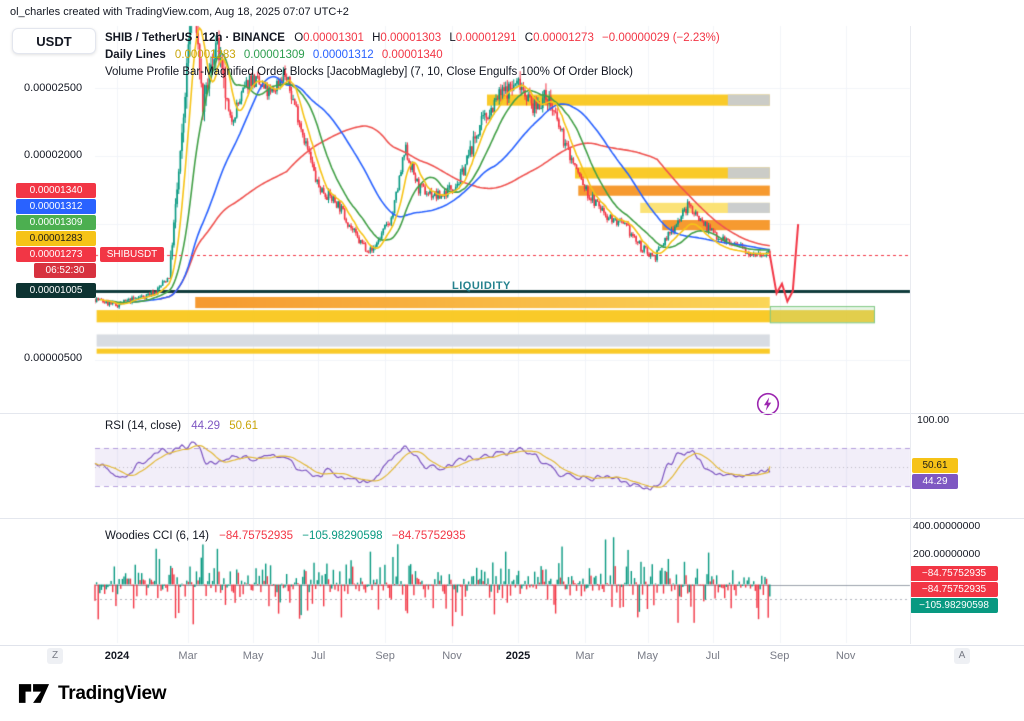 Image resolution: width=1024 pixels, height=721 pixels. I want to click on flash-marker, so click(768, 404).